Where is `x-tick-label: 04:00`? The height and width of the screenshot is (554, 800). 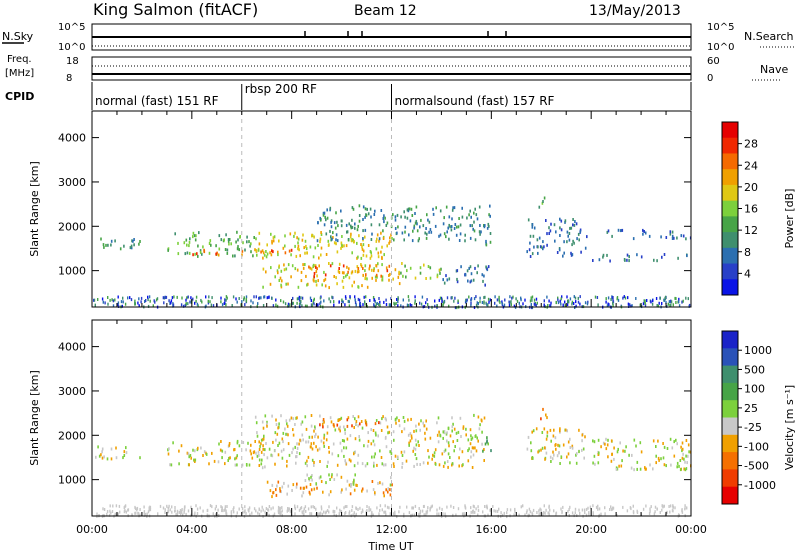
x-tick-label: 04:00 is located at coordinates (192, 529).